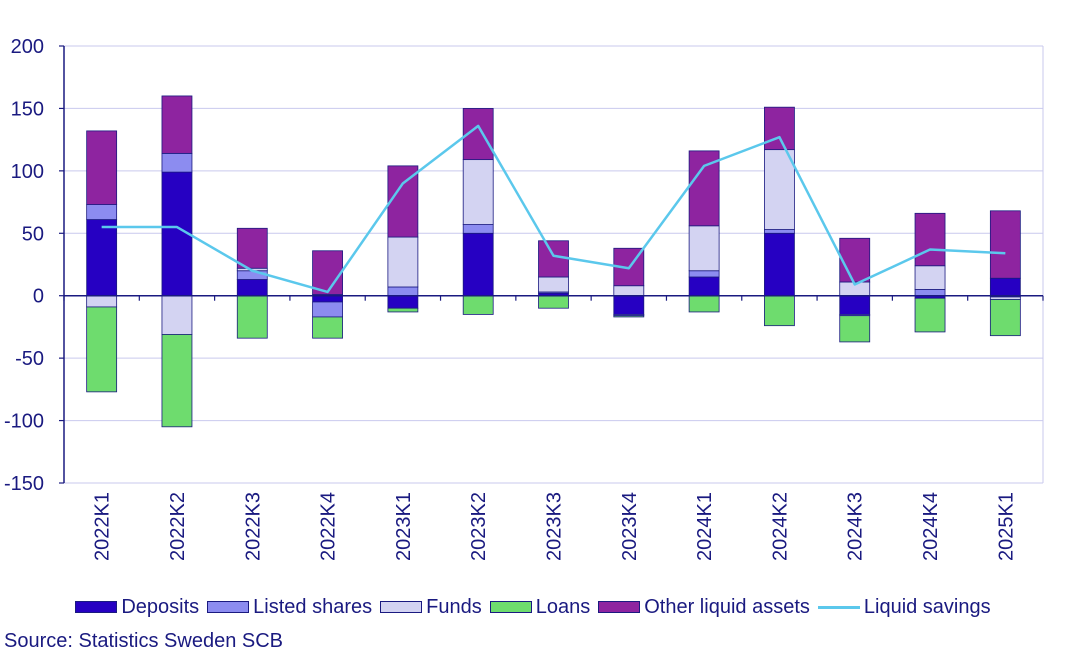 This screenshot has width=1066, height=656. What do you see at coordinates (727, 606) in the screenshot?
I see `legend-label-other-liquid-assets: Other liquid assets` at bounding box center [727, 606].